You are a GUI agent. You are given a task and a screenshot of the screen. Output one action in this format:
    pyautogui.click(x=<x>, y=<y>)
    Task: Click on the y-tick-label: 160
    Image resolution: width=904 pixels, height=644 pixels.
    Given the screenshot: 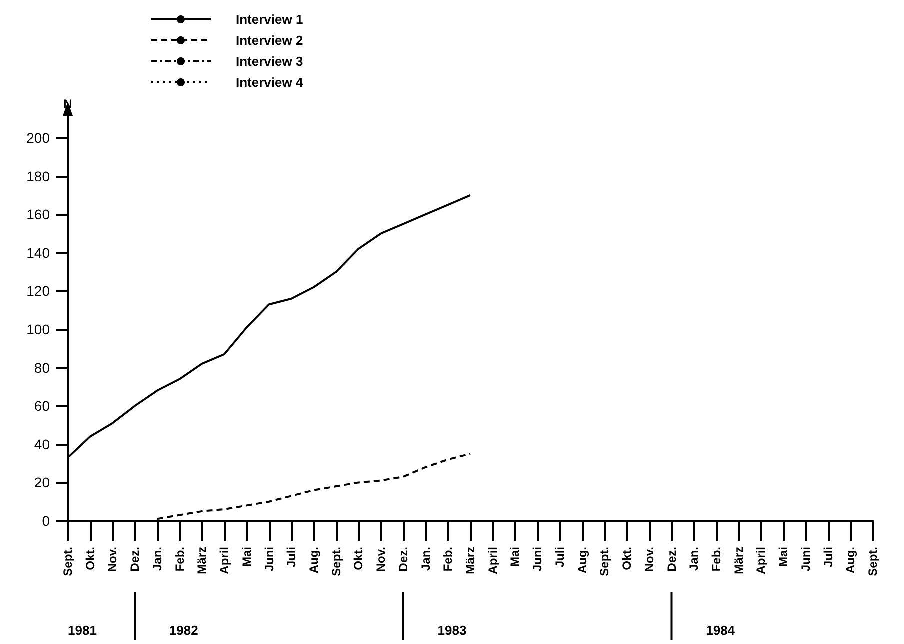 What is the action you would take?
    pyautogui.click(x=38, y=214)
    